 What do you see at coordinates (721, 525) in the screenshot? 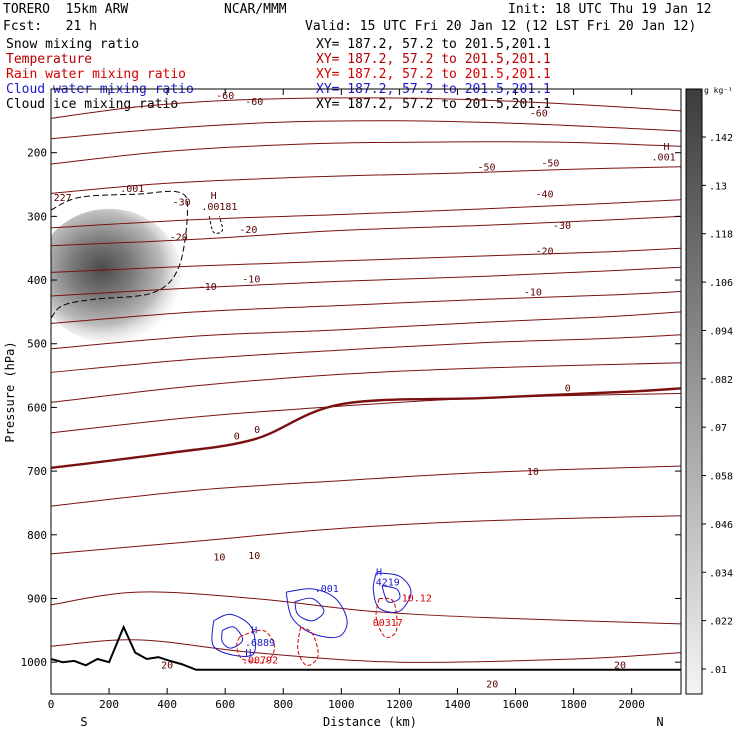
I see `colorbar-tick-label: .046` at bounding box center [721, 525].